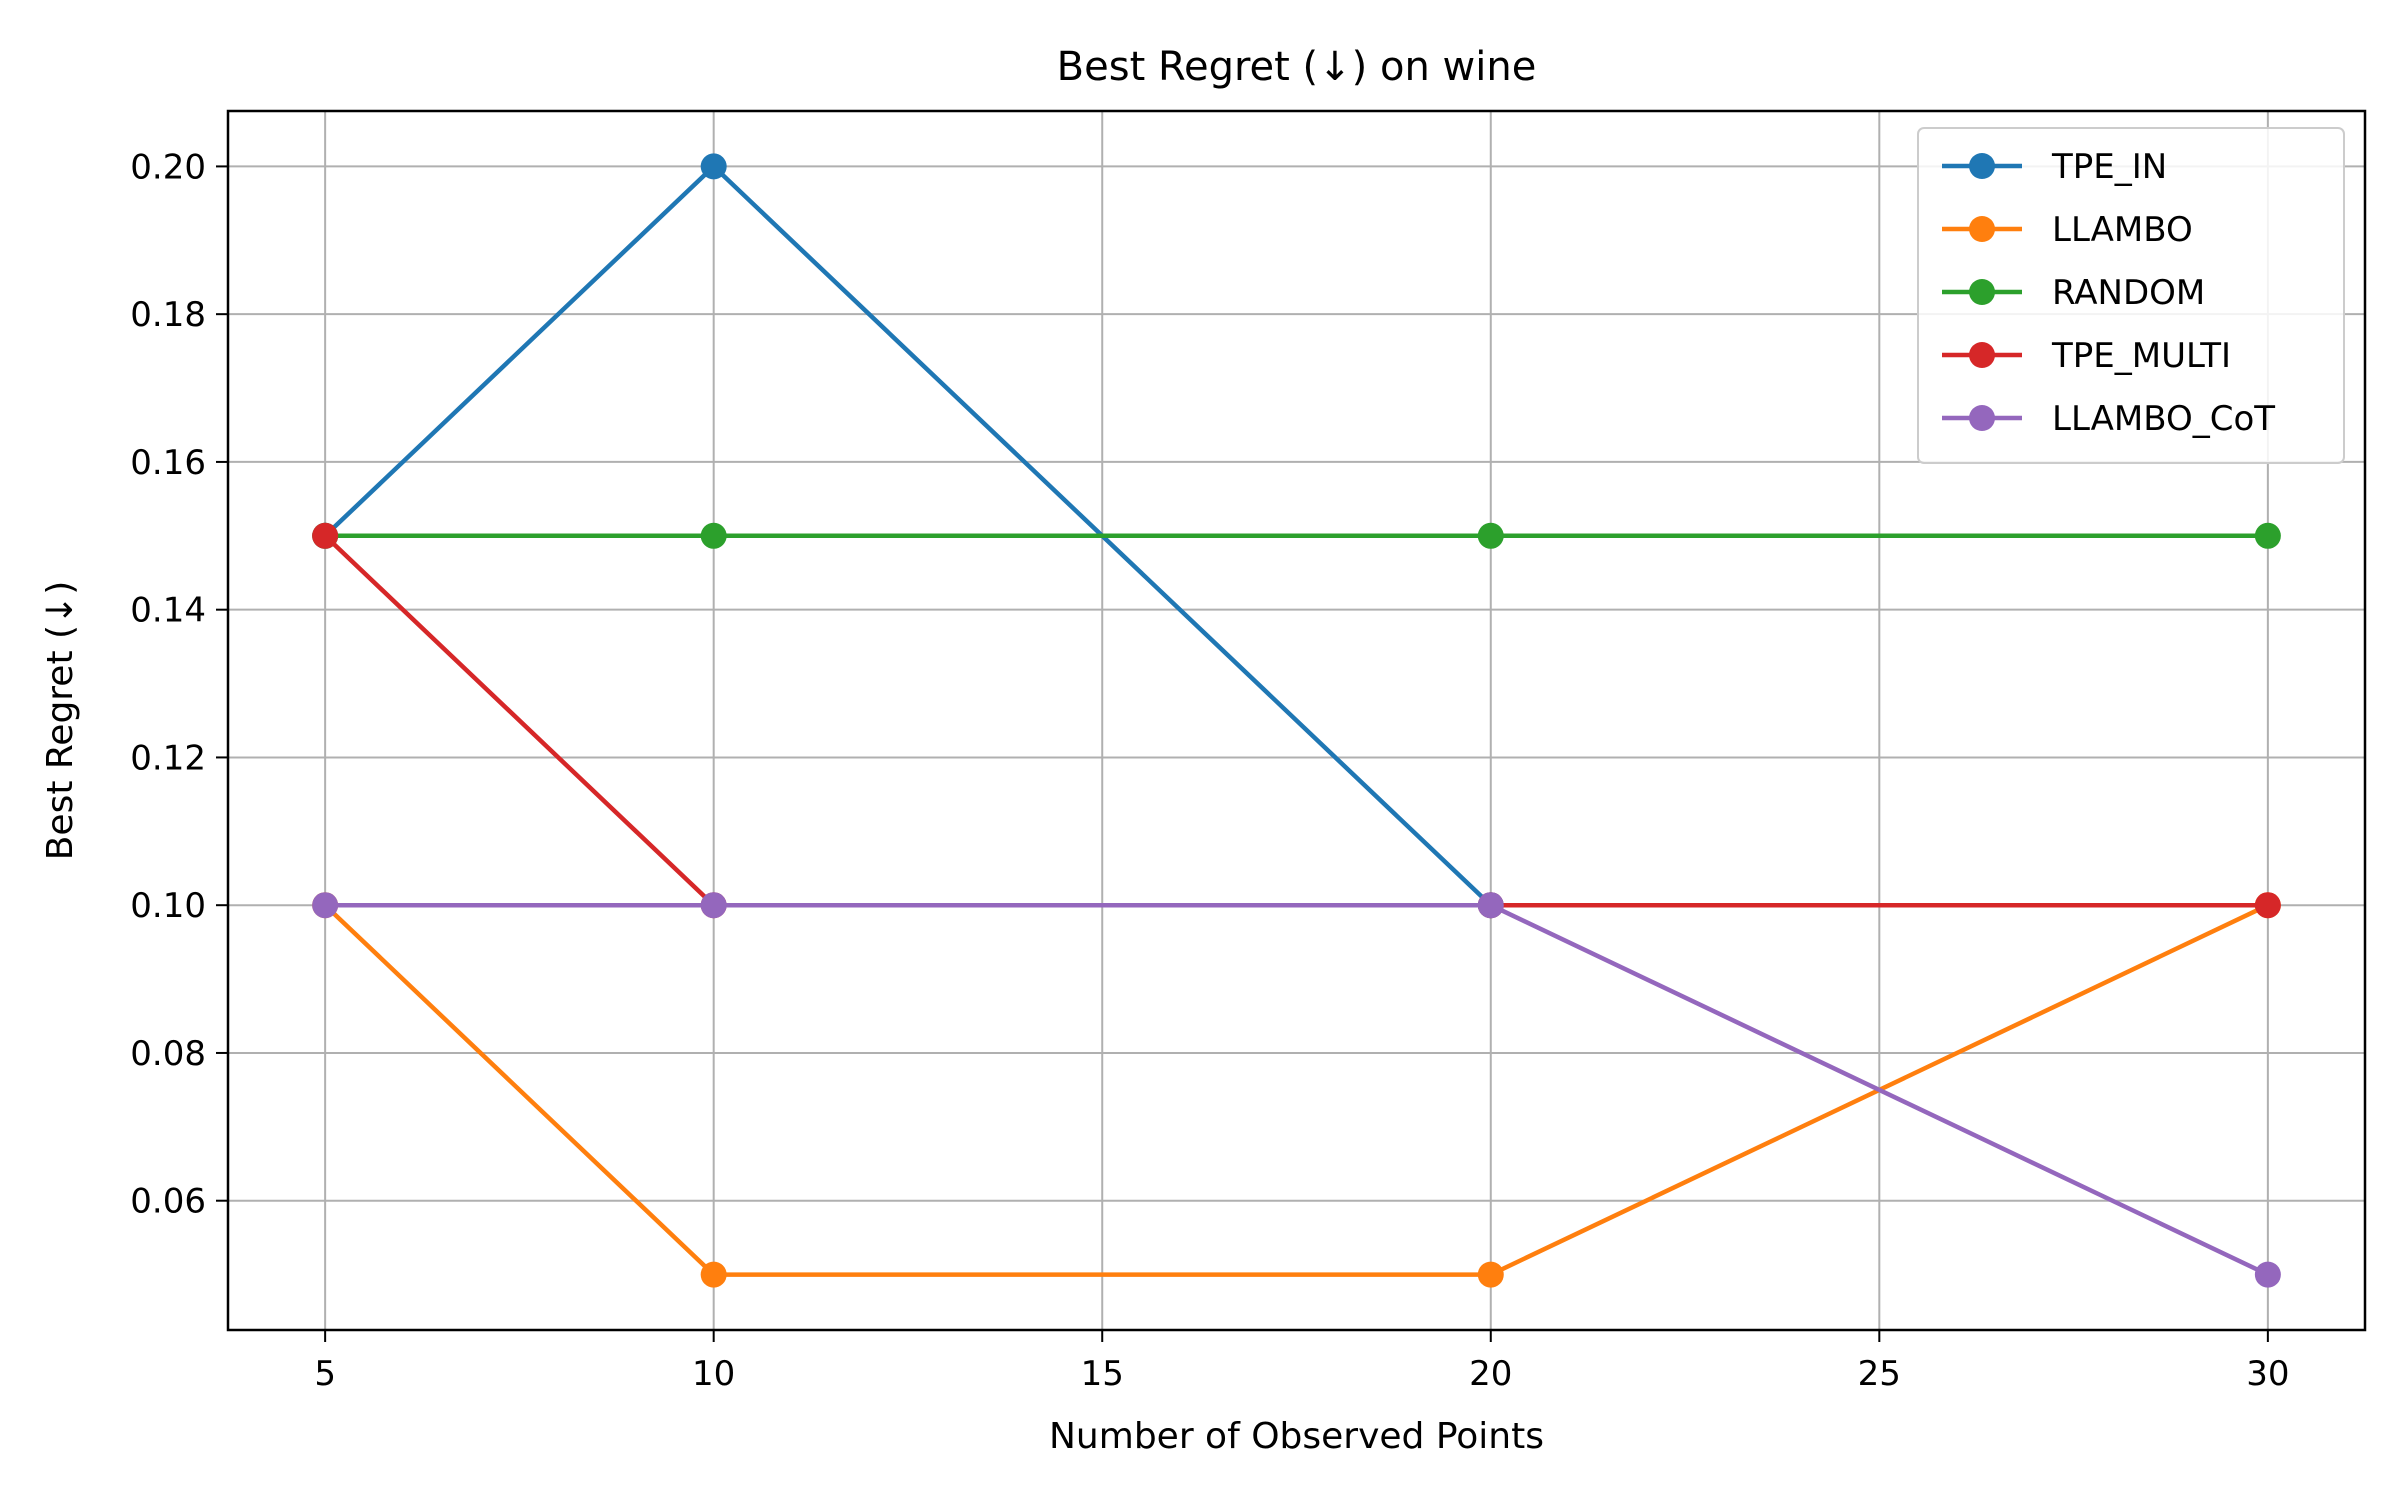 Image resolution: width=2400 pixels, height=1505 pixels. I want to click on legend-label: LLAMBO, so click(2122, 230).